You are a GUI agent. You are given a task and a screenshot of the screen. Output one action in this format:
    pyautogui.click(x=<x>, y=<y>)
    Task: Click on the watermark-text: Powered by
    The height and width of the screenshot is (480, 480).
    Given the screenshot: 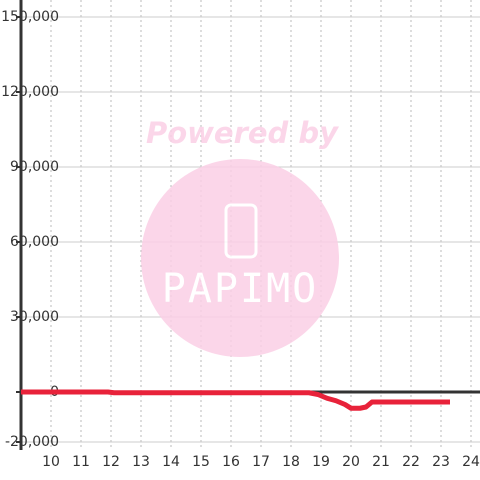 What is the action you would take?
    pyautogui.click(x=242, y=133)
    